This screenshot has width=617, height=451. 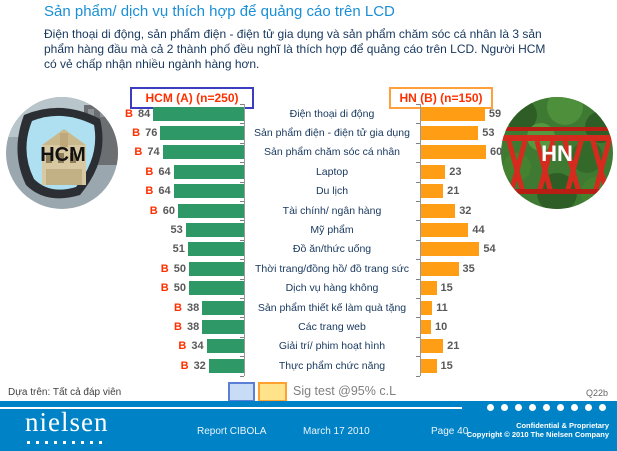 I want to click on category-label: Dịch vụ hàng không, so click(x=332, y=288).